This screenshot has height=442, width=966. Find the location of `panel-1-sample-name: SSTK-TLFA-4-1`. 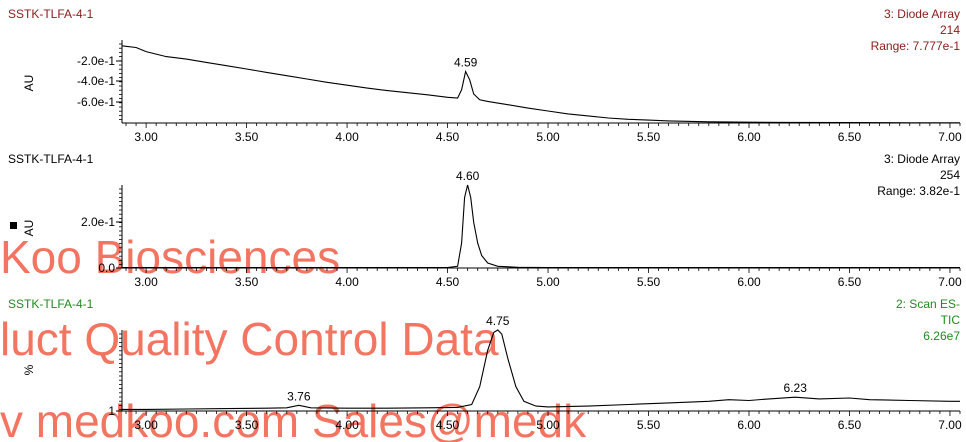

panel-1-sample-name: SSTK-TLFA-4-1 is located at coordinates (51, 14).